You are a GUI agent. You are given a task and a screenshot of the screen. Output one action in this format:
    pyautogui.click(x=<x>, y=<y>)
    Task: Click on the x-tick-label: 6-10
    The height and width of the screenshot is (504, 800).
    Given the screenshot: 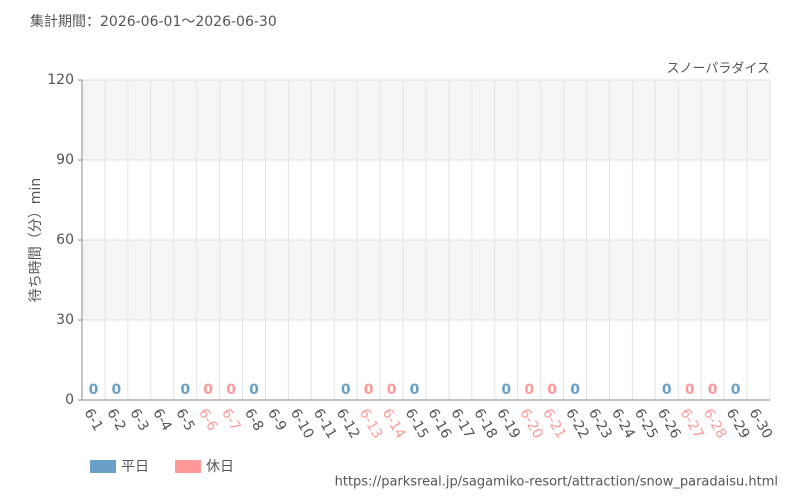 What is the action you would take?
    pyautogui.click(x=302, y=424)
    